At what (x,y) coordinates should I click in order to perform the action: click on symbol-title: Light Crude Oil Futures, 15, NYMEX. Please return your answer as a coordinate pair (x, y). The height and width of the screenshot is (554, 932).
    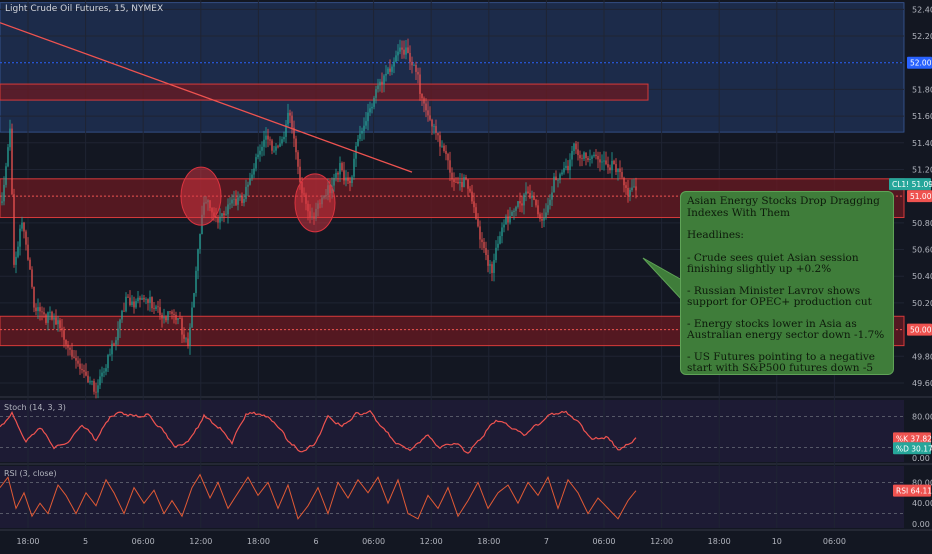
    Looking at the image, I should click on (84, 9).